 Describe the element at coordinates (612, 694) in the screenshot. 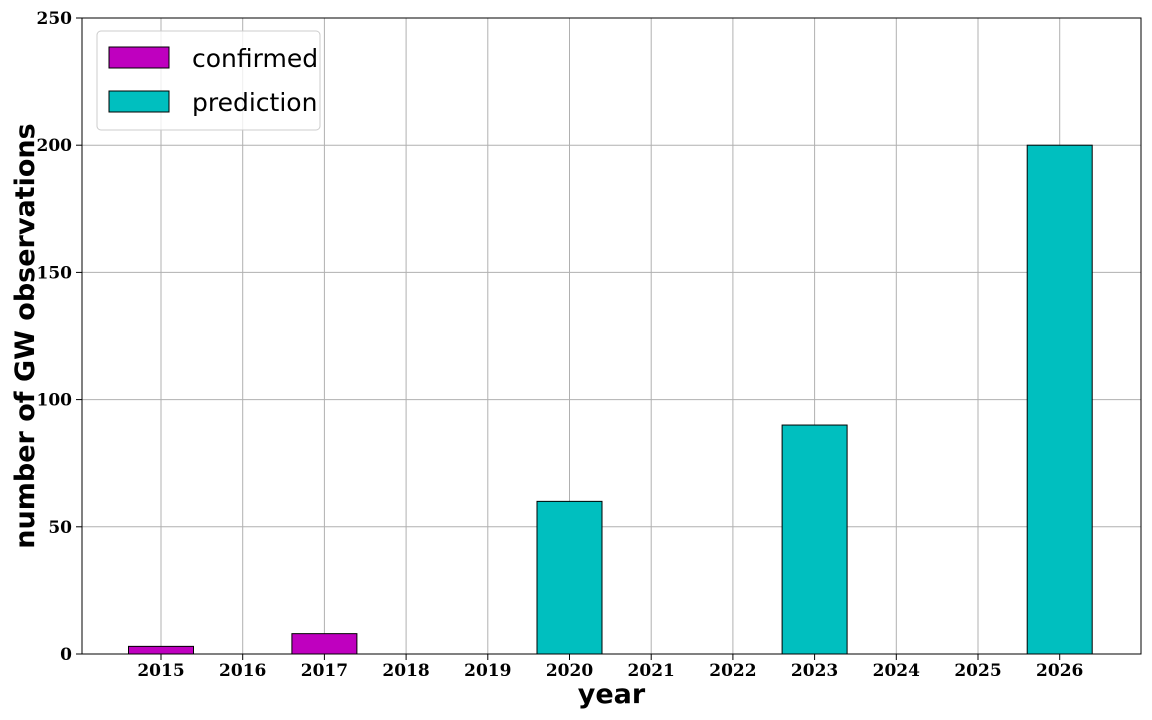

I see `x-axis-label: year` at that location.